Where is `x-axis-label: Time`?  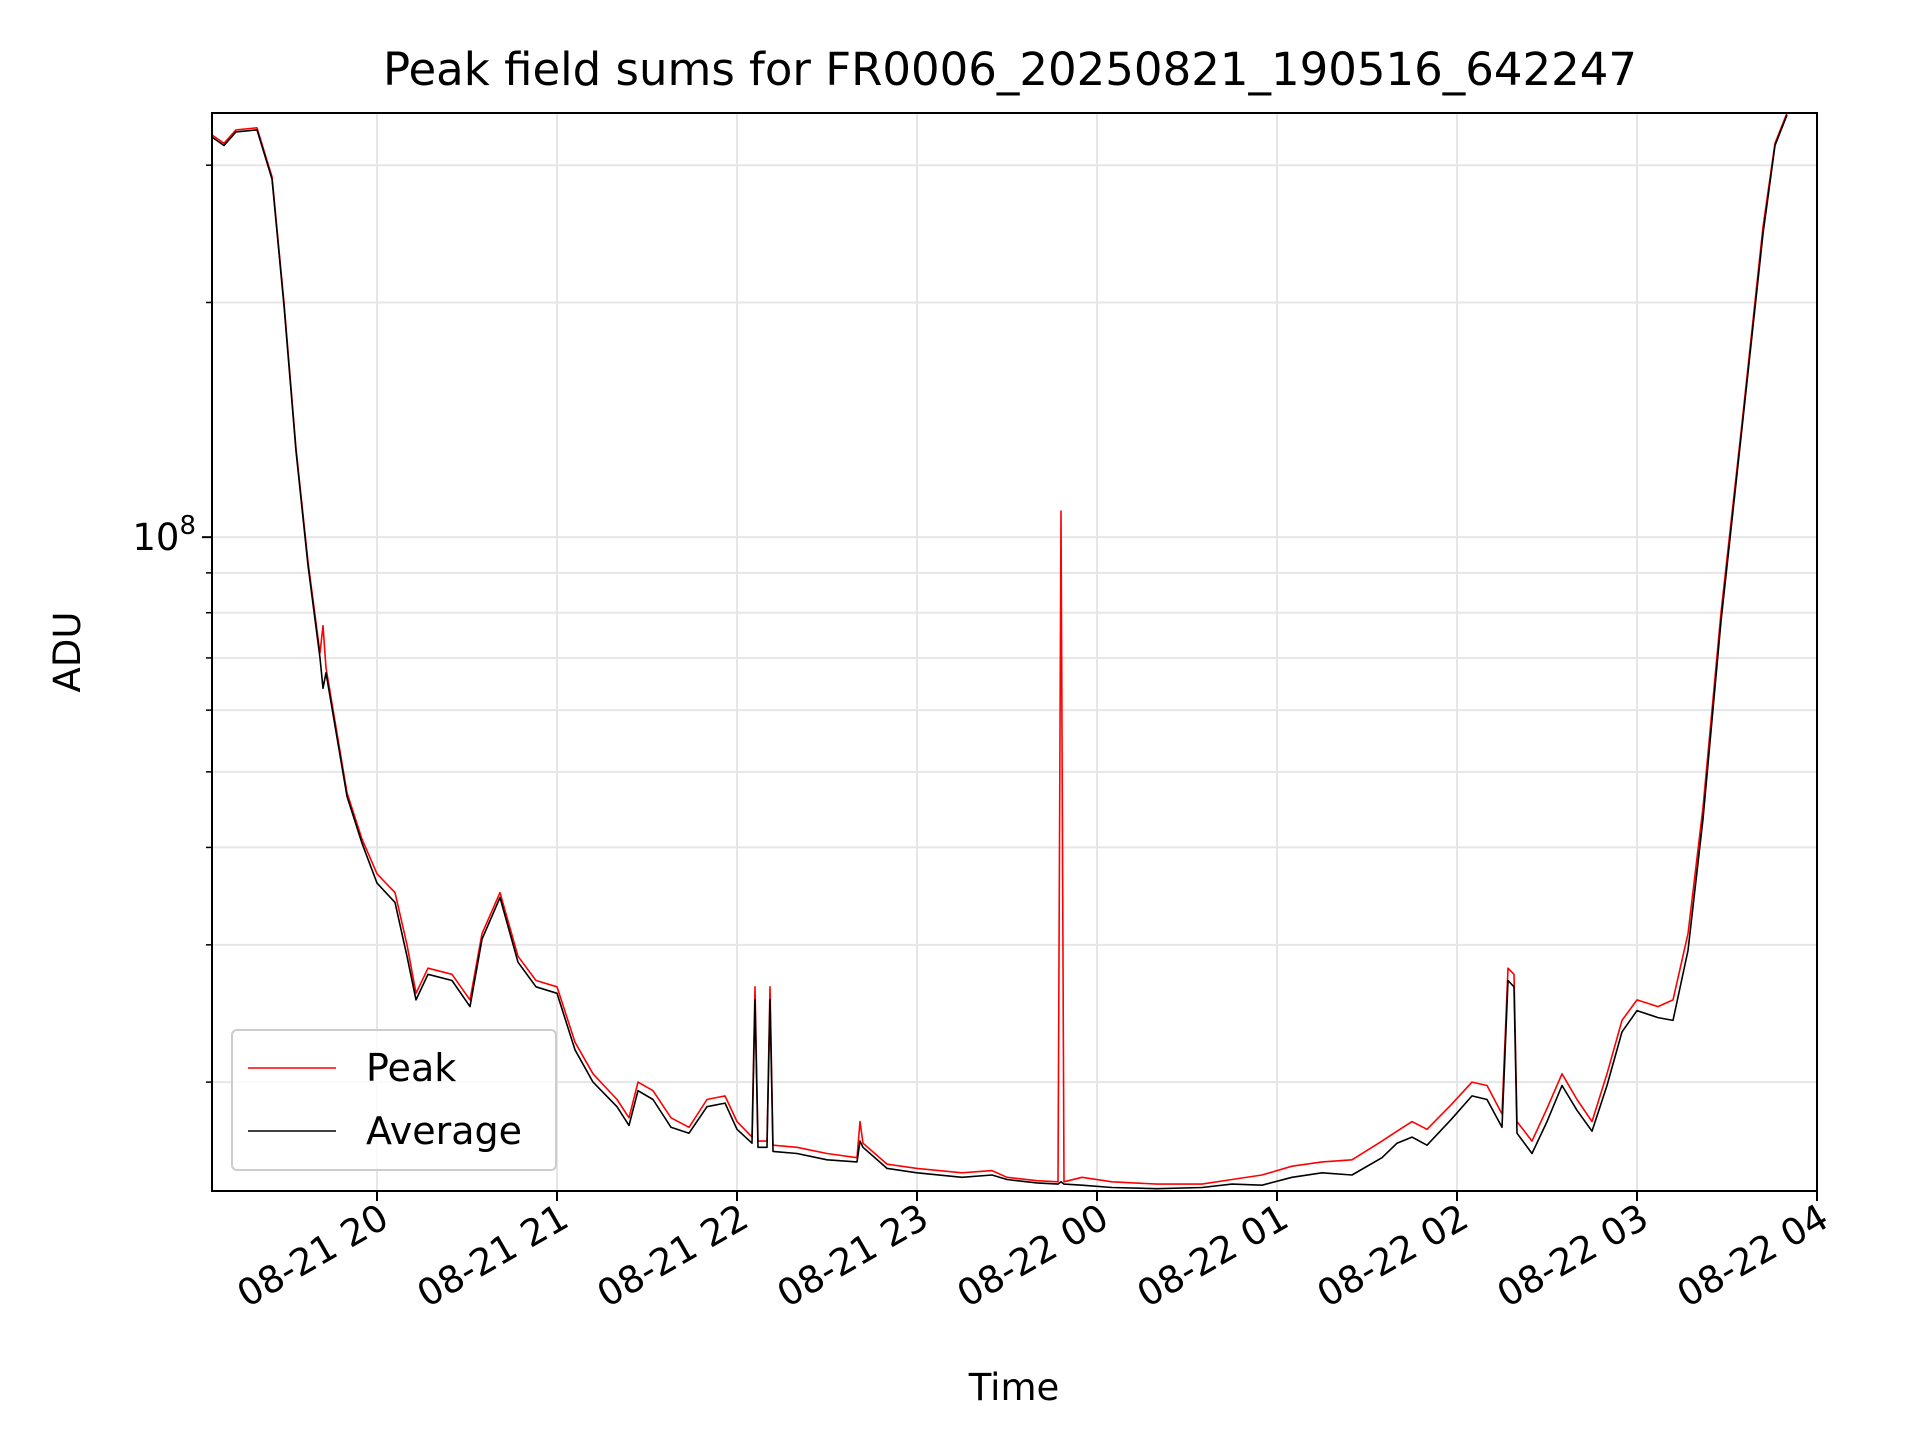 x-axis-label: Time is located at coordinates (1014, 1387).